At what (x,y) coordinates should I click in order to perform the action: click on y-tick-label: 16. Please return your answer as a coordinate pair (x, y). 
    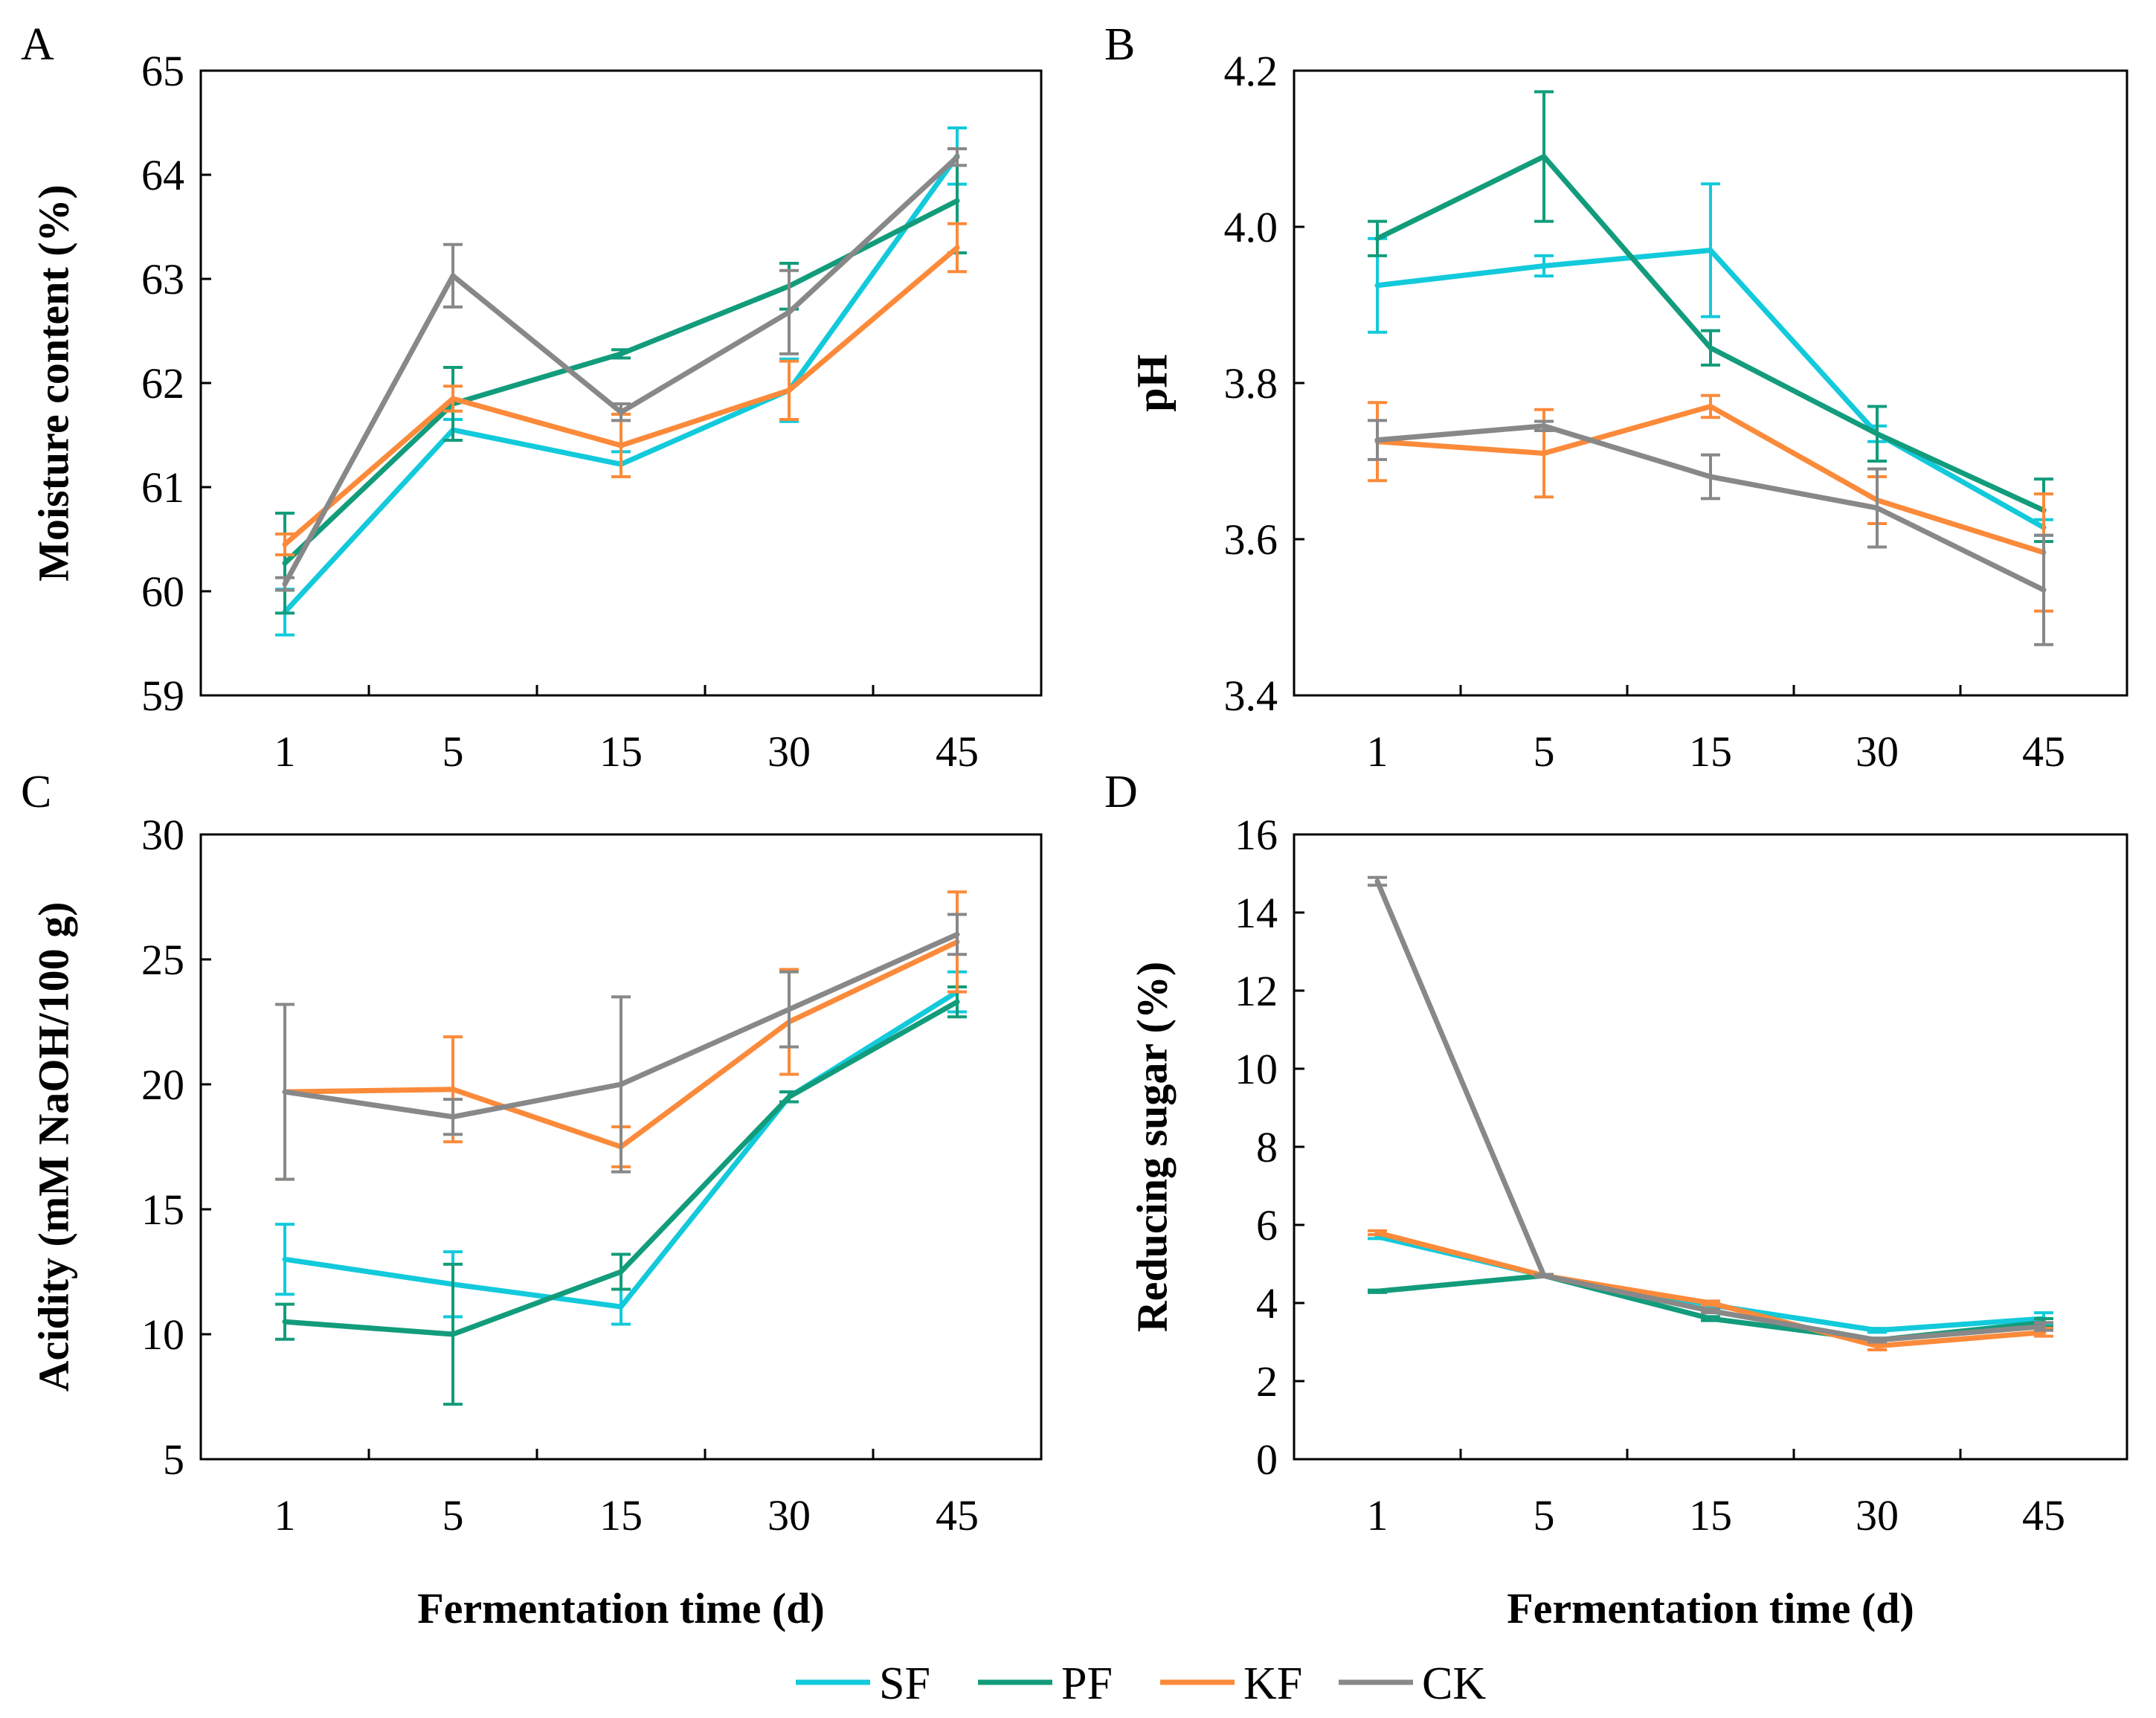
    Looking at the image, I should click on (1256, 835).